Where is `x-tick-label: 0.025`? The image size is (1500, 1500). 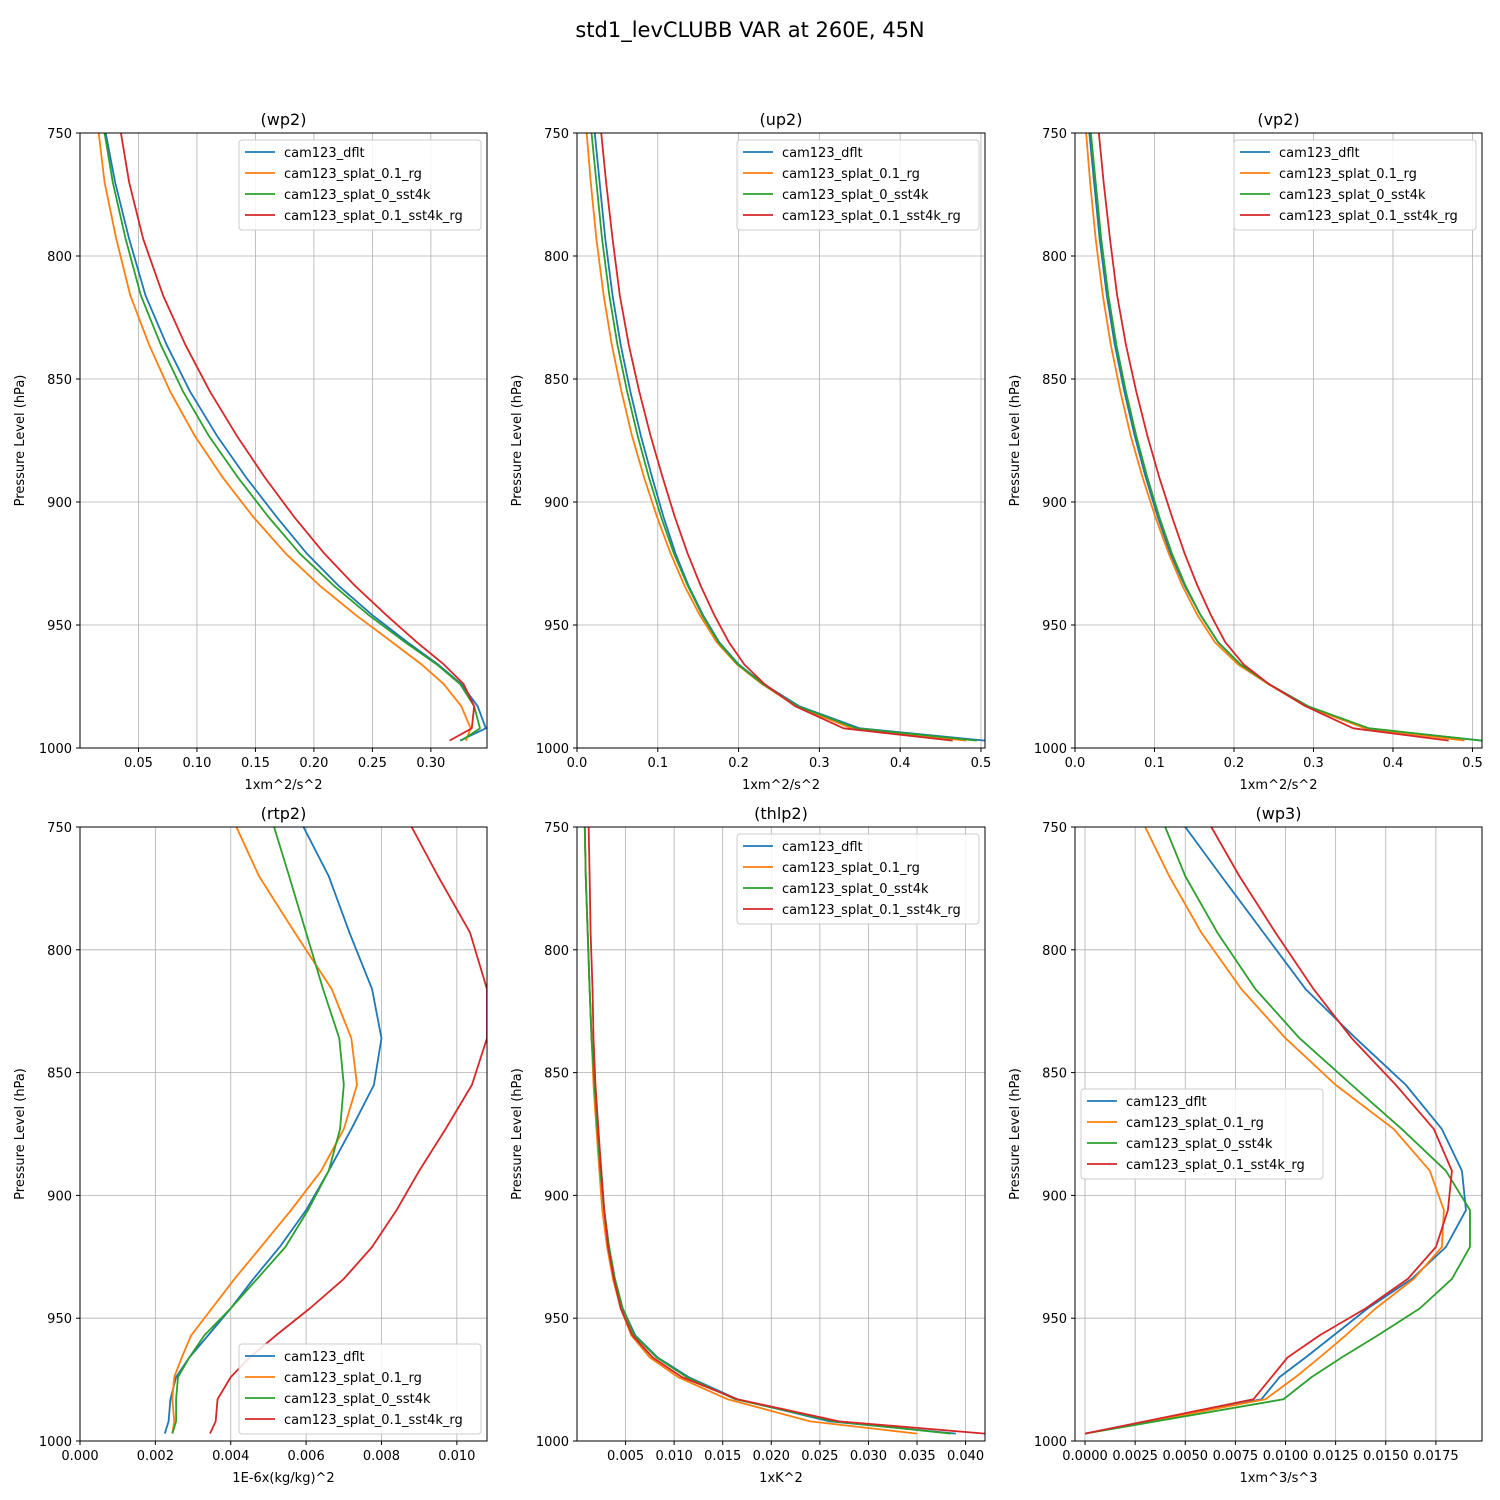 x-tick-label: 0.025 is located at coordinates (819, 1456).